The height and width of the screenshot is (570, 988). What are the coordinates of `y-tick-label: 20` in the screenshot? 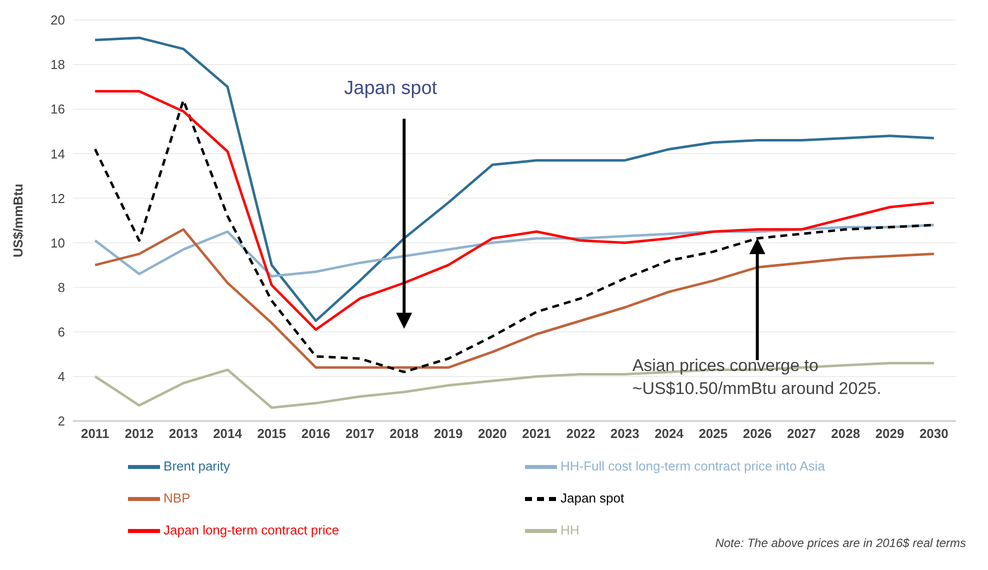 It's located at (57, 20).